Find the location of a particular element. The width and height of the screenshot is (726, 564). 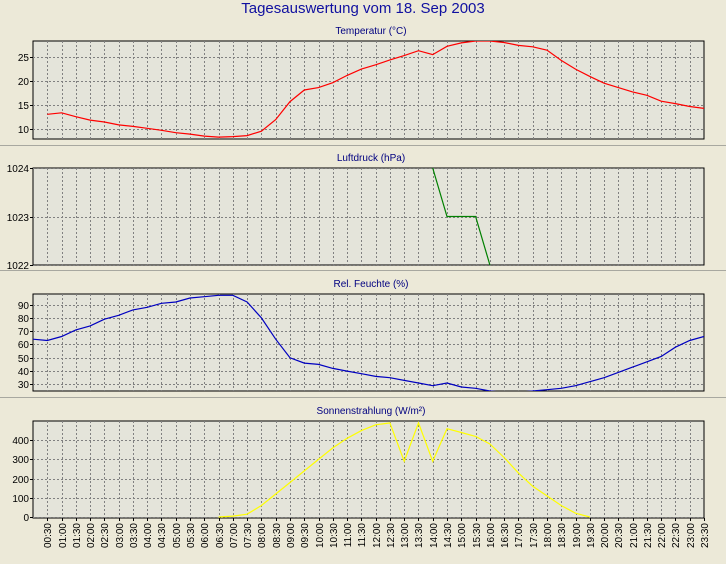

xtick-label: 01:00 is located at coordinates (63, 535).